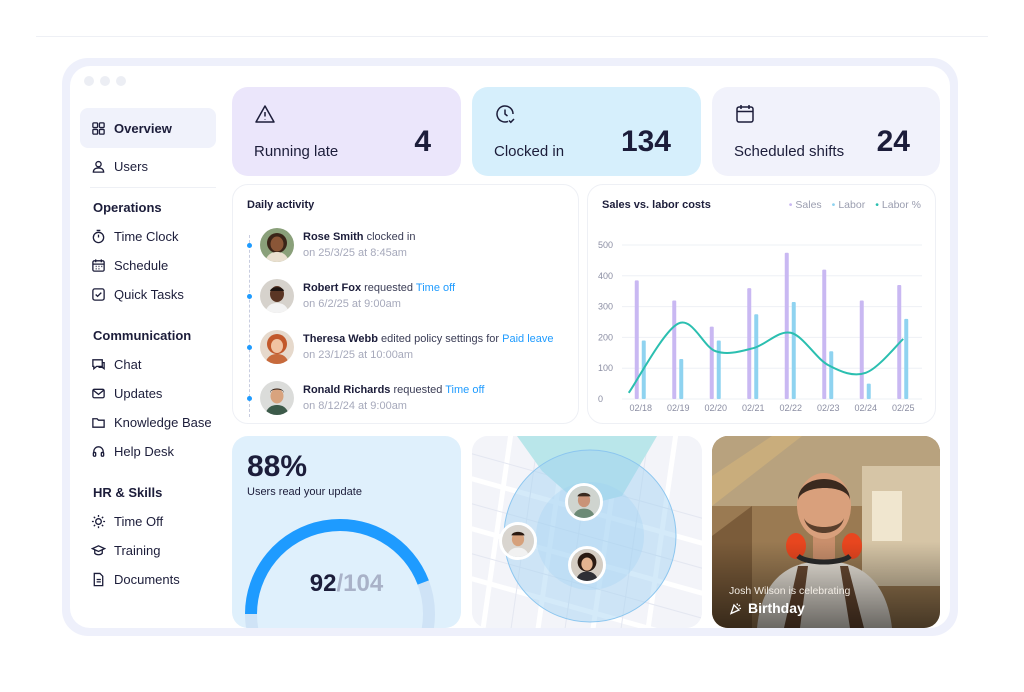 Image resolution: width=1024 pixels, height=692 pixels. I want to click on y-tick-label: 0, so click(600, 399).